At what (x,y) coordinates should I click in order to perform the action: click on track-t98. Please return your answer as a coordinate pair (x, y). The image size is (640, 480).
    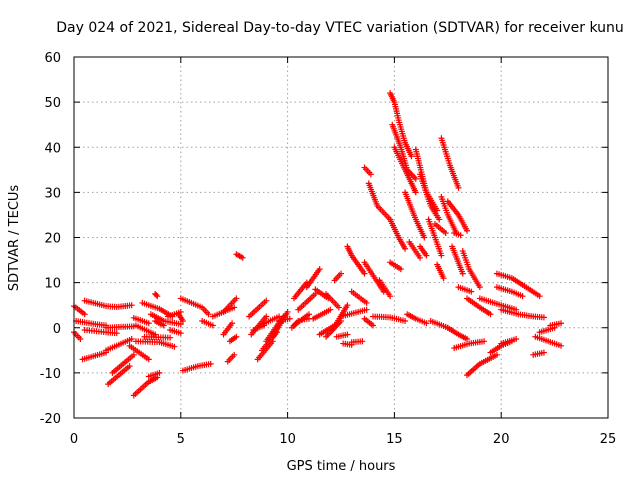
    Looking at the image, I should click on (518, 285).